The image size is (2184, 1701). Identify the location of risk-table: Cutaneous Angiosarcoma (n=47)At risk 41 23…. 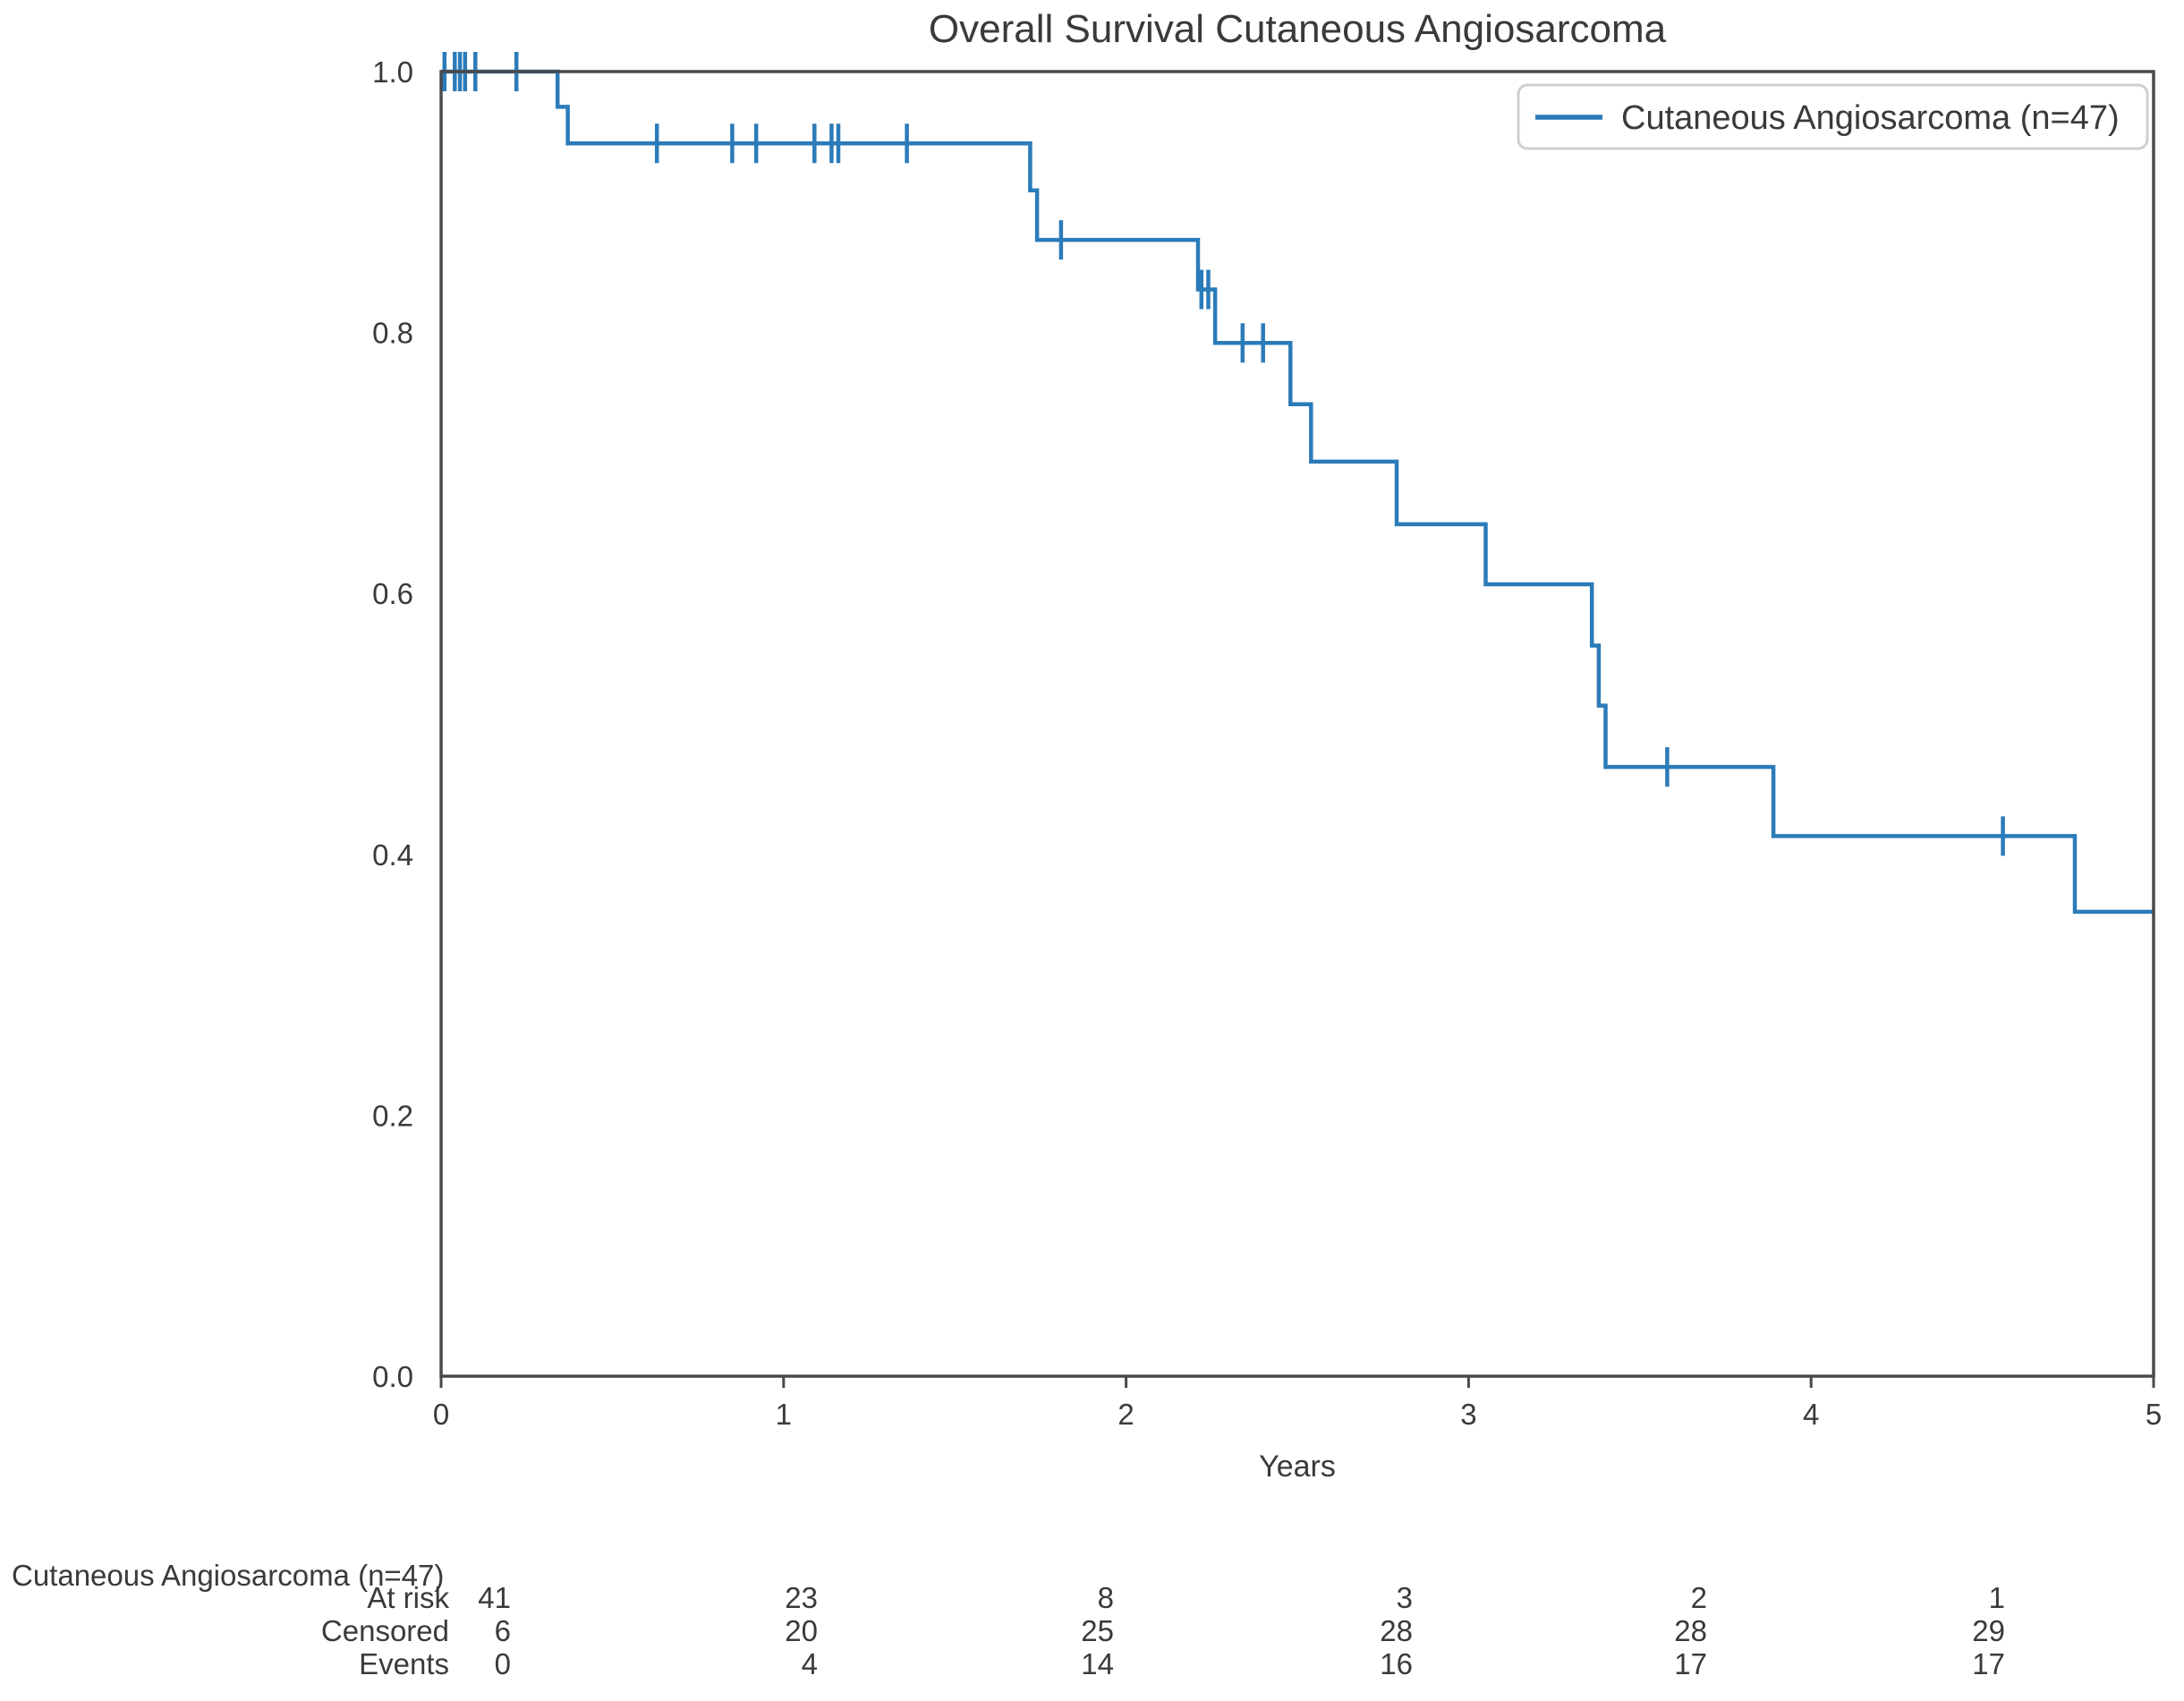
(1008, 1619).